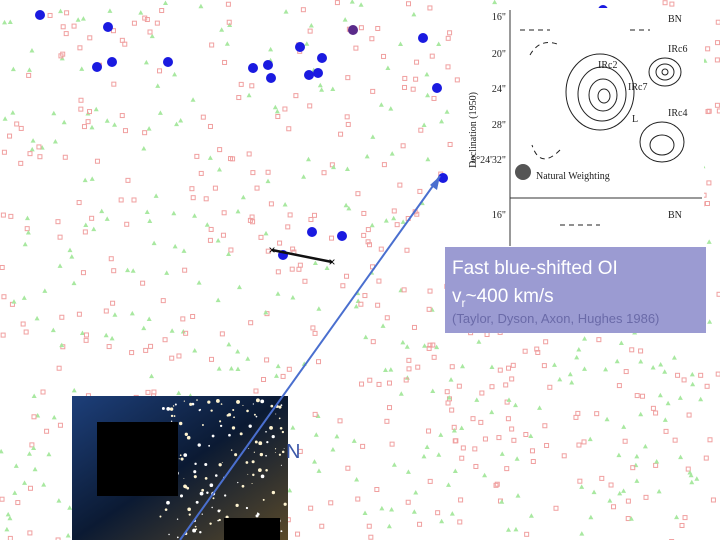 Image resolution: width=720 pixels, height=540 pixels. Describe the element at coordinates (675, 19) in the screenshot. I see `source-label: BN` at that location.